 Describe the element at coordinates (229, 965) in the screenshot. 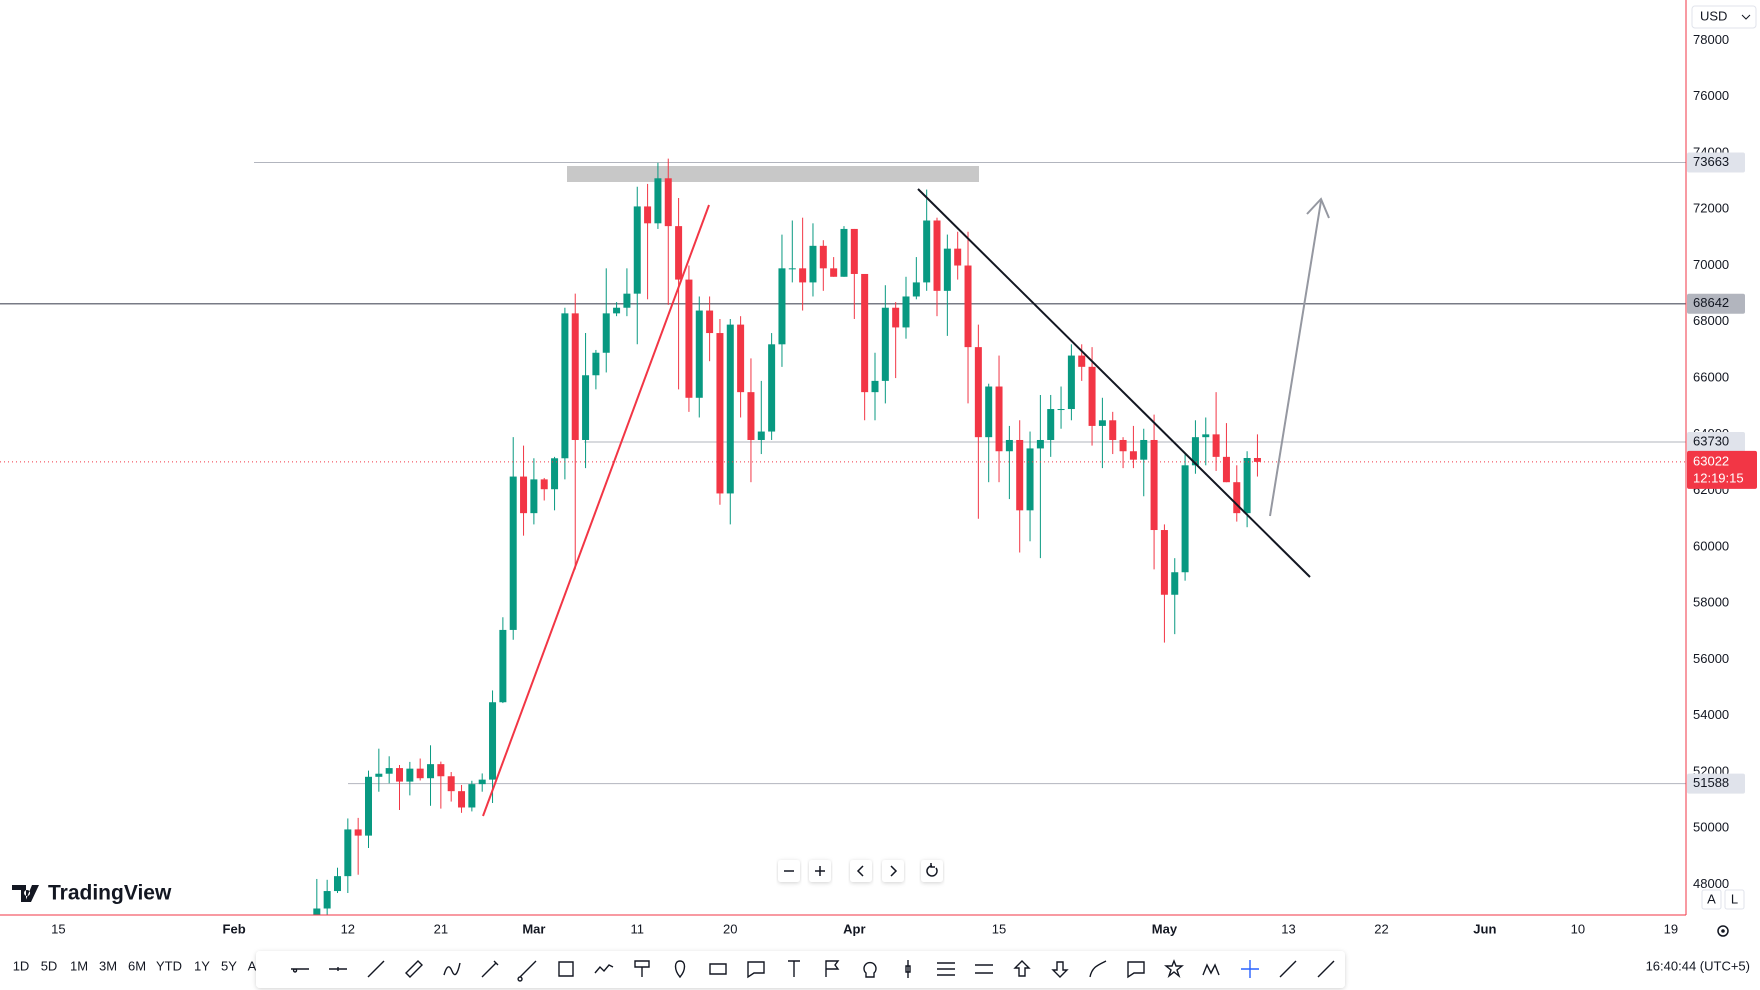

I see `timeframe-button: 5Y` at that location.